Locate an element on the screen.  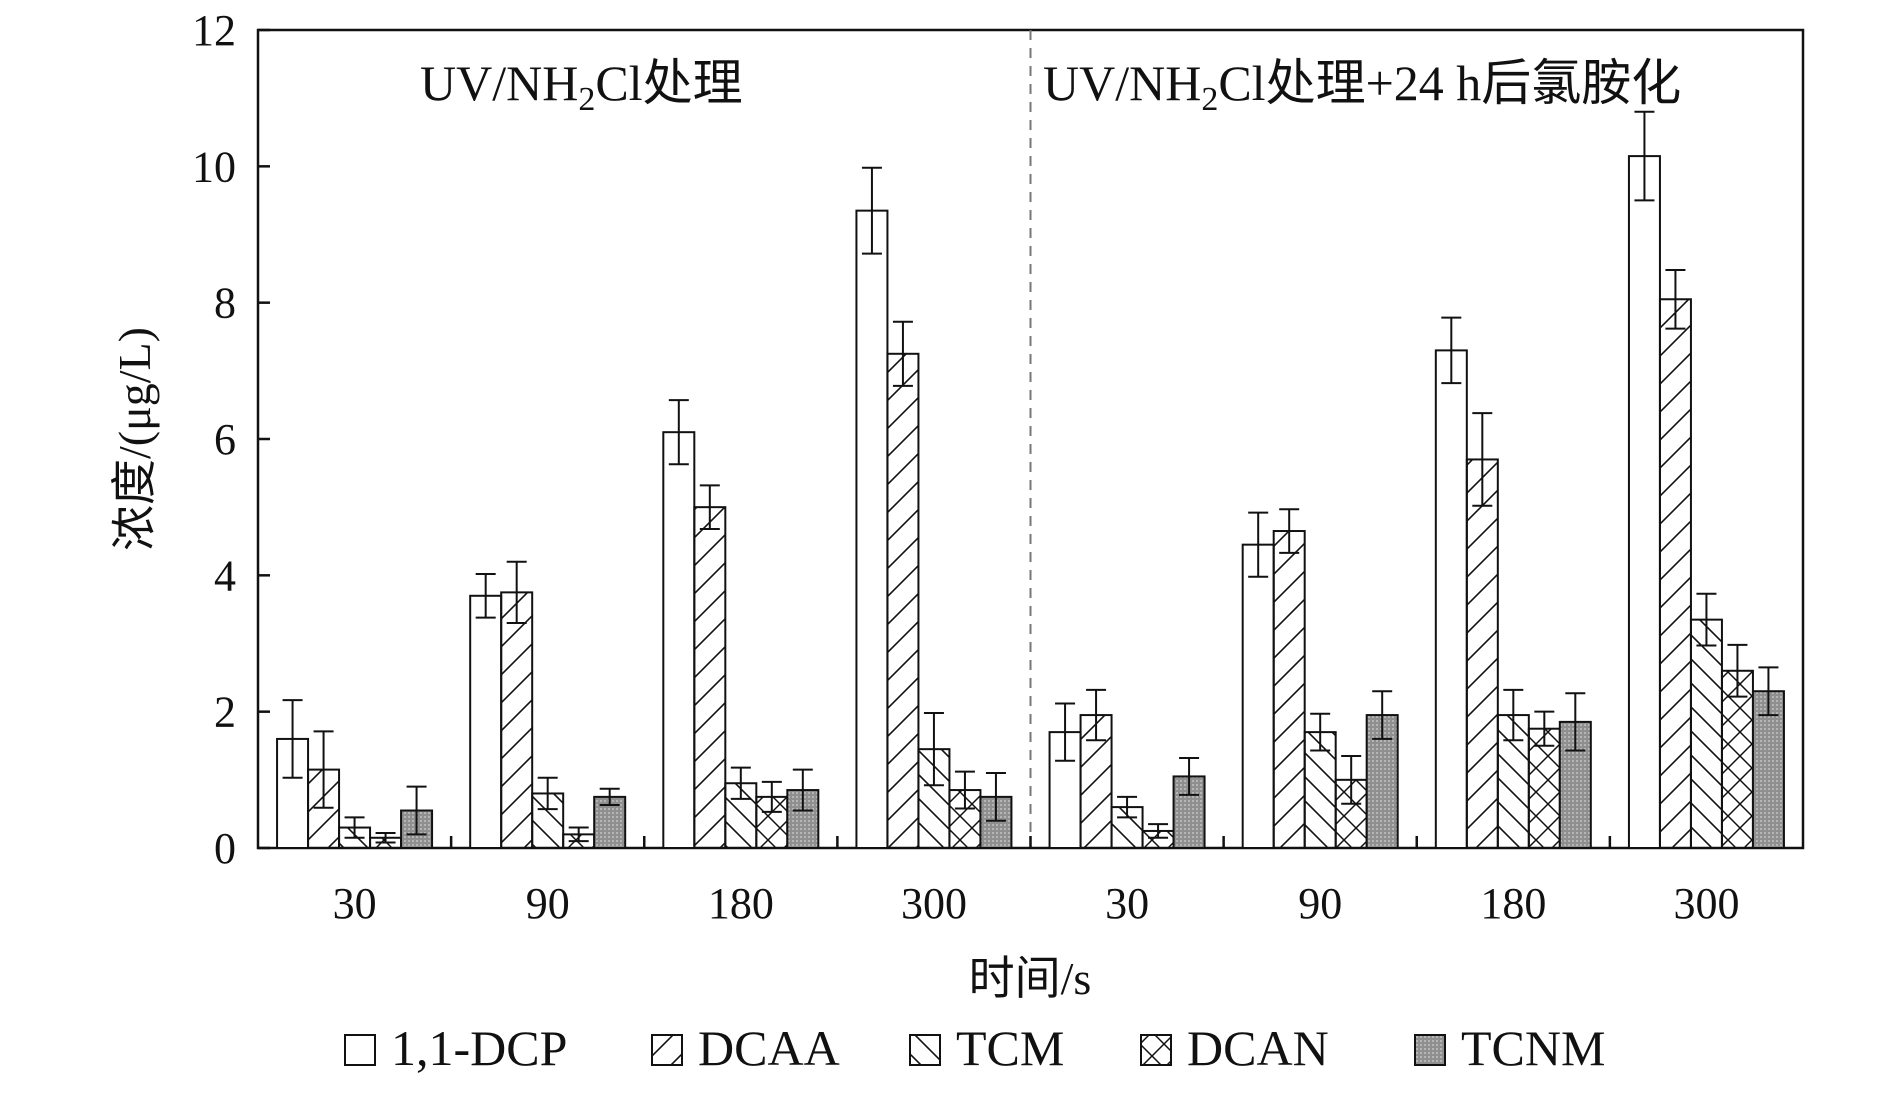
legend-item: DCAN is located at coordinates (1234, 1048).